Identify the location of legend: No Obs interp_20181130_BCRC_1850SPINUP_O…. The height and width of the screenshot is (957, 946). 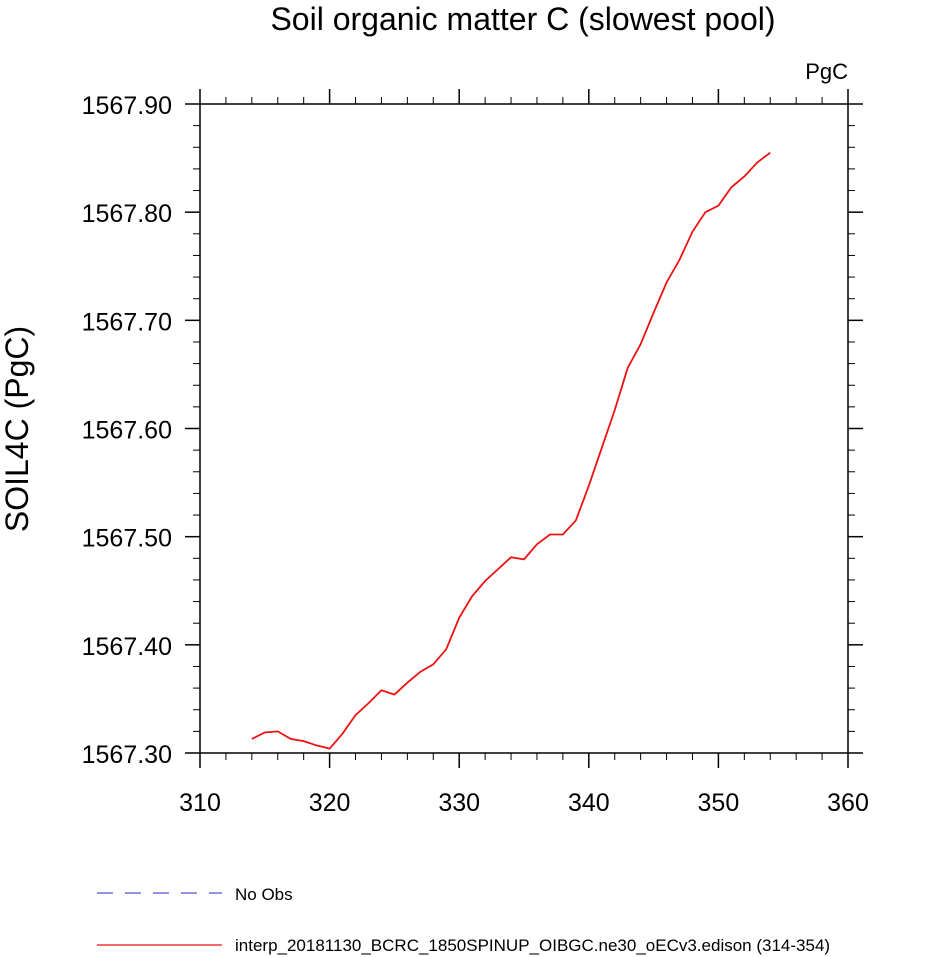
(463, 920).